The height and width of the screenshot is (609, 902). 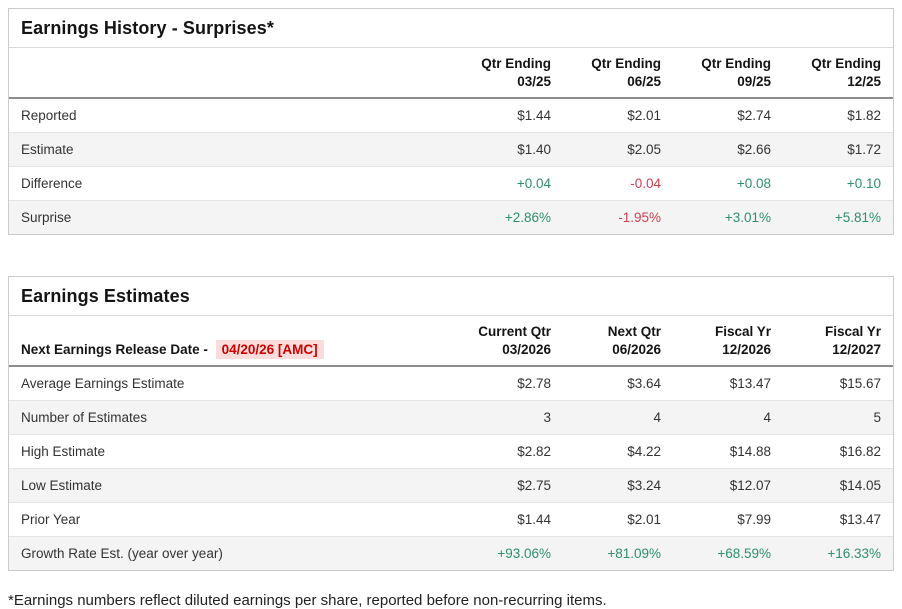 What do you see at coordinates (846, 72) in the screenshot?
I see `column-header-qtr-1225: Qtr Ending 12/25` at bounding box center [846, 72].